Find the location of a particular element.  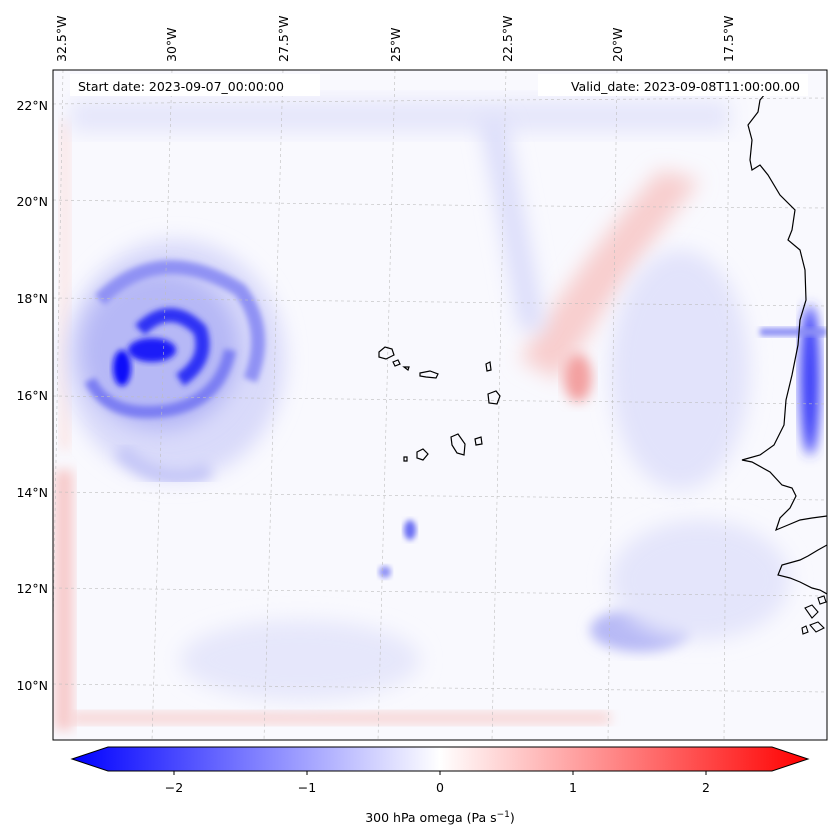

colorbar-tick-label: 2 is located at coordinates (706, 787).